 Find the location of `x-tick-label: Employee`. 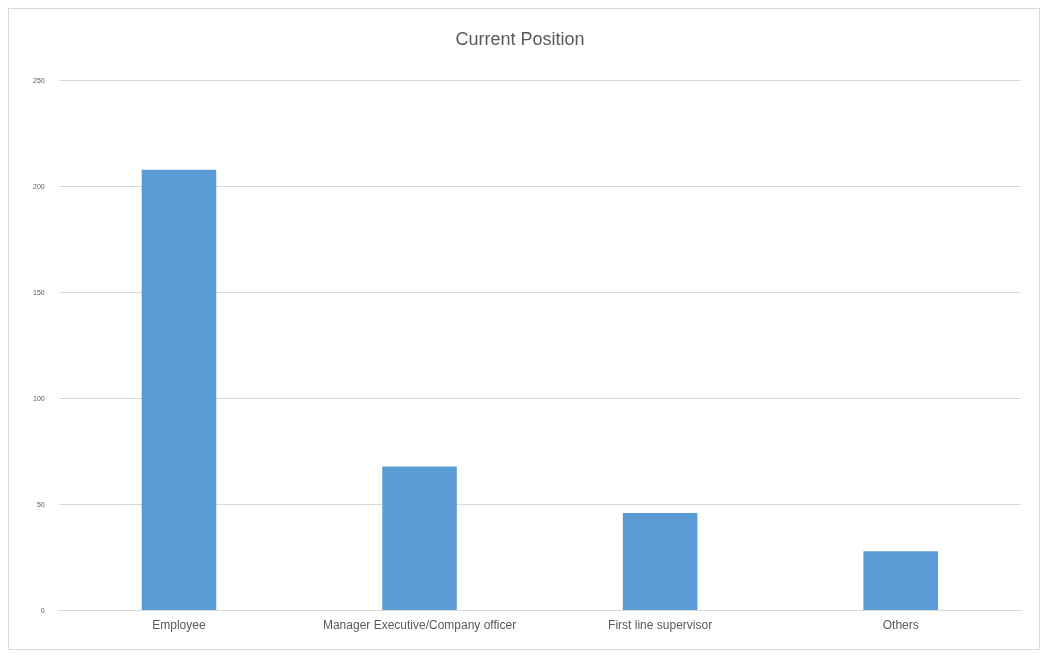

x-tick-label: Employee is located at coordinates (179, 625).